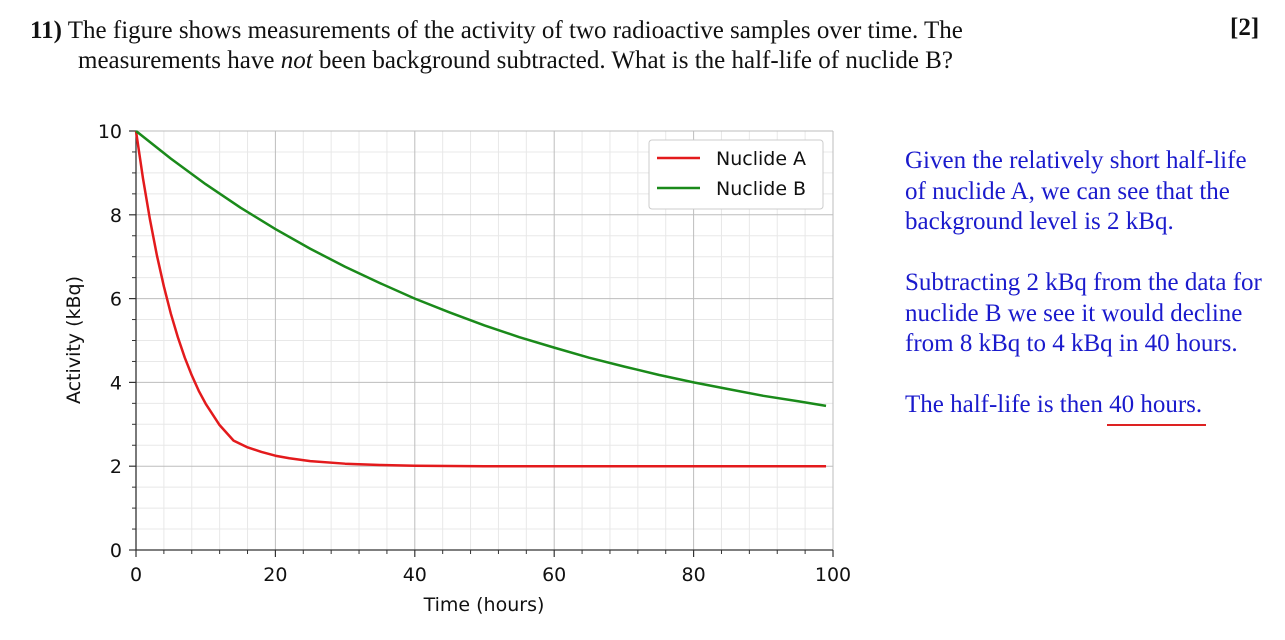 This screenshot has height=640, width=1285. What do you see at coordinates (296, 60) in the screenshot?
I see `question-emphasis: not` at bounding box center [296, 60].